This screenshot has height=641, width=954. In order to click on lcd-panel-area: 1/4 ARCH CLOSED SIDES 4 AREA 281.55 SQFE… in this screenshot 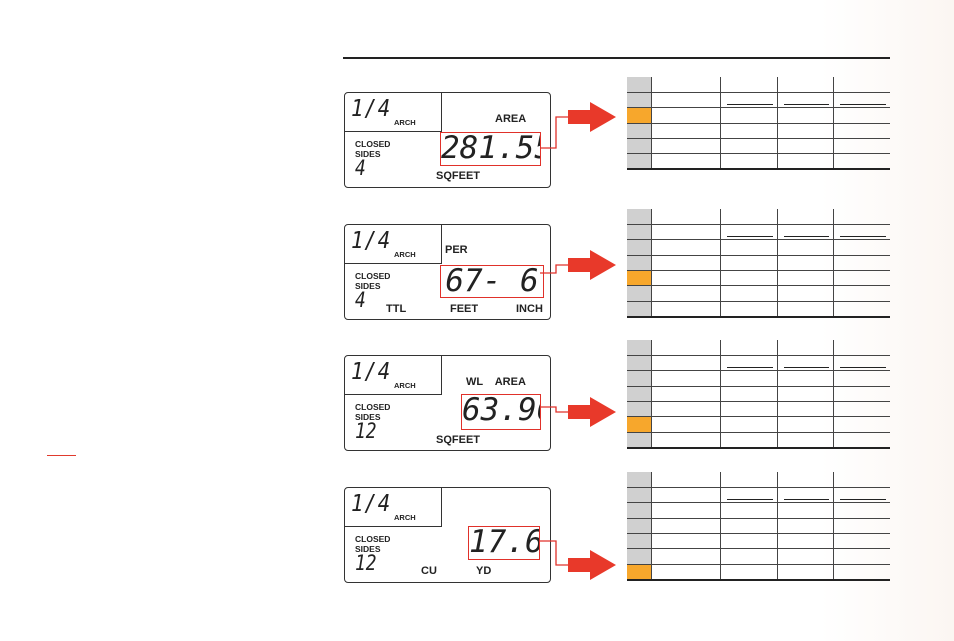, I will do `click(447, 140)`.